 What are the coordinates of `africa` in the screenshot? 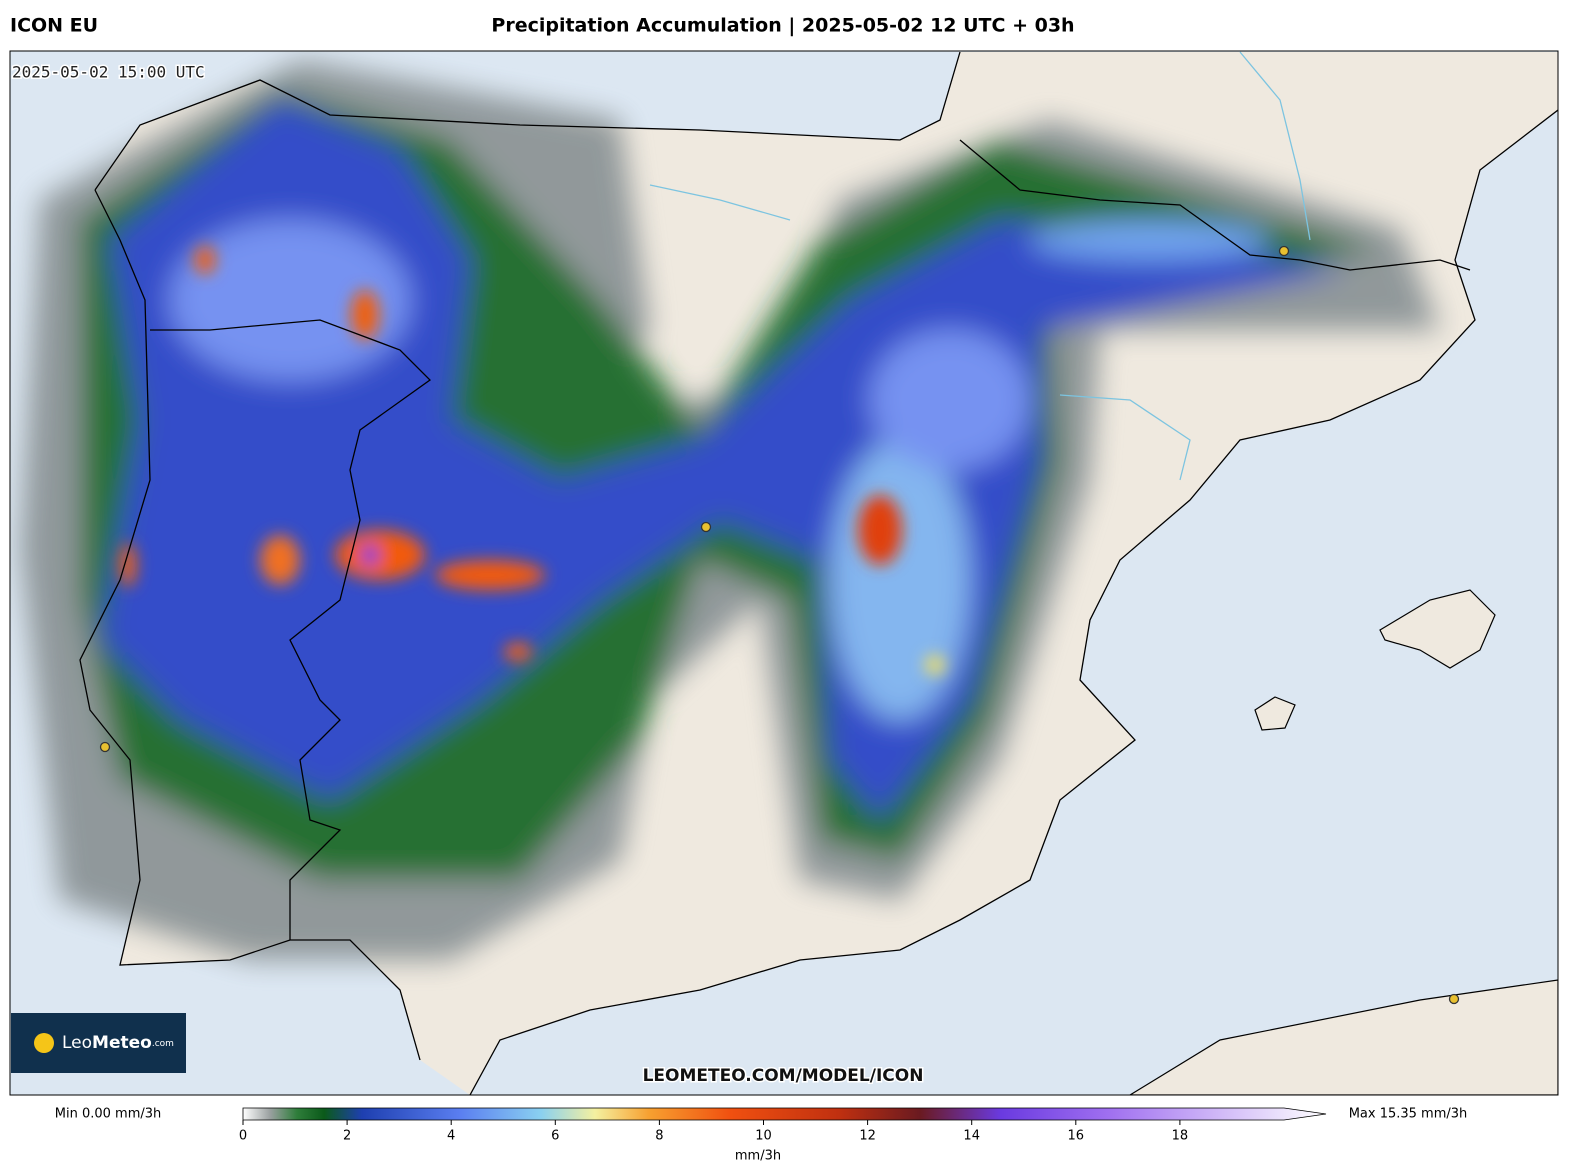 It's located at (1343, 1037).